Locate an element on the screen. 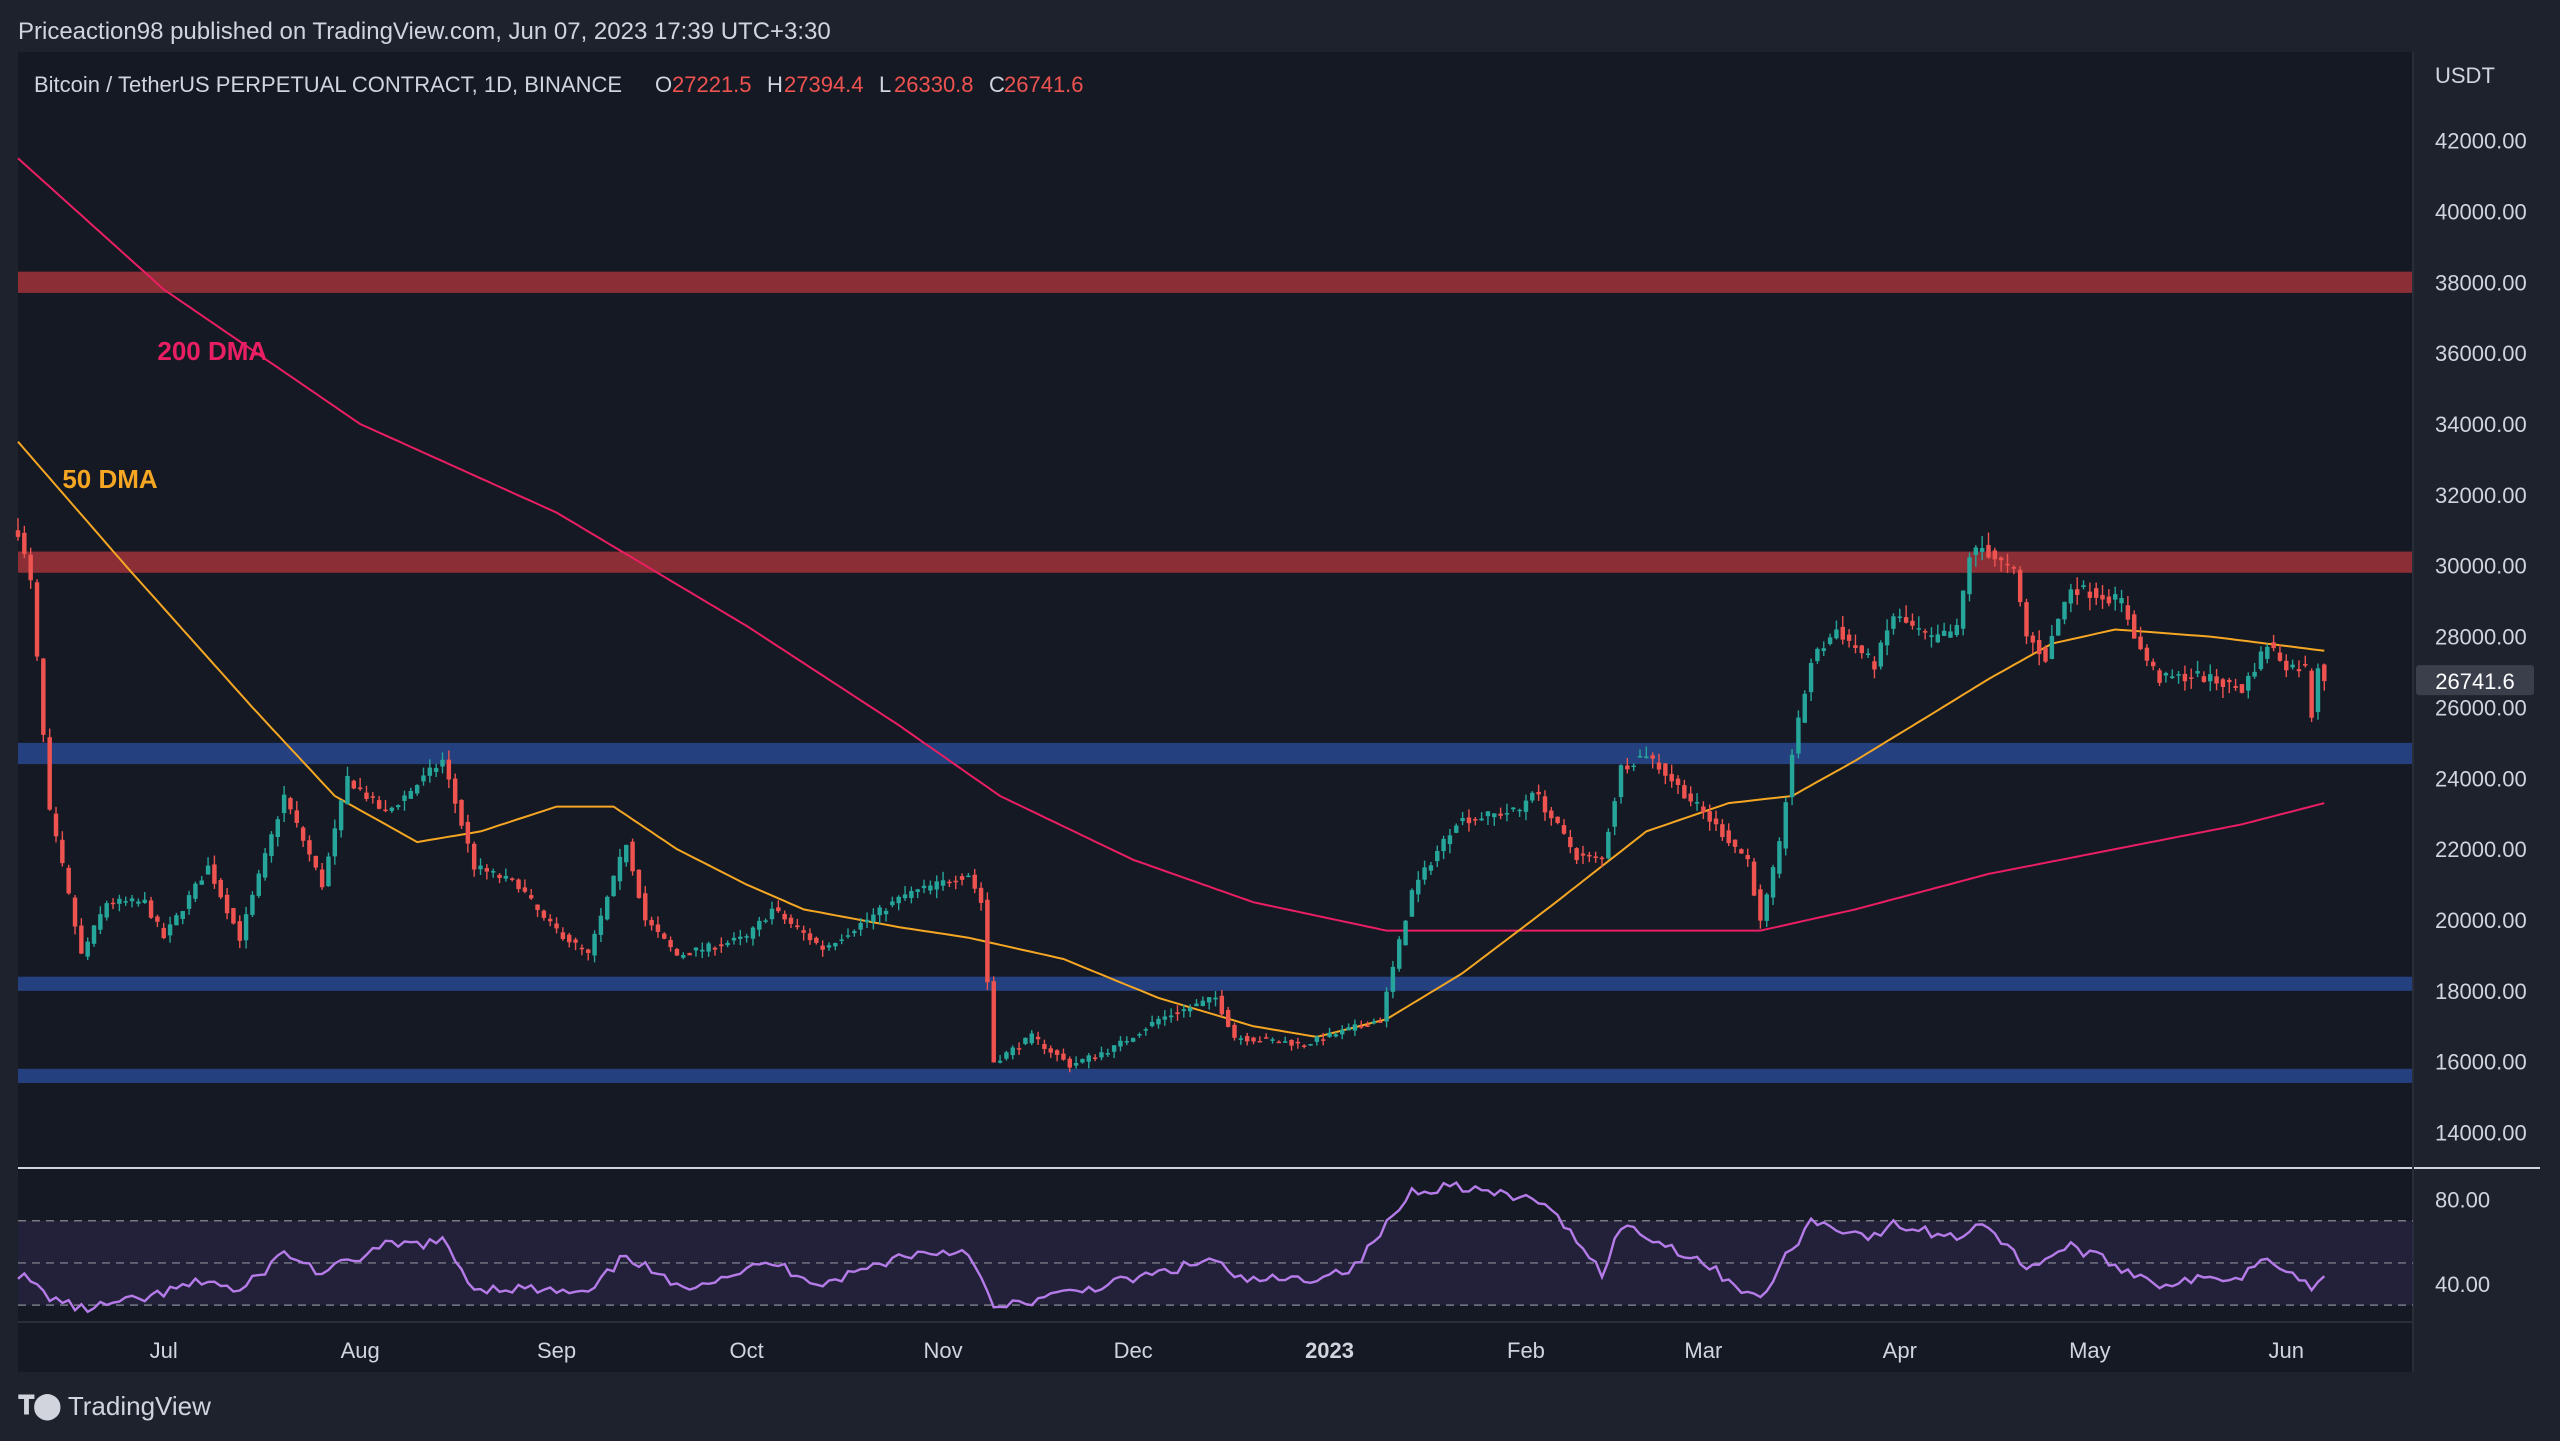  tradingview-logo: 𝐓⬤ TradingView is located at coordinates (114, 1406).